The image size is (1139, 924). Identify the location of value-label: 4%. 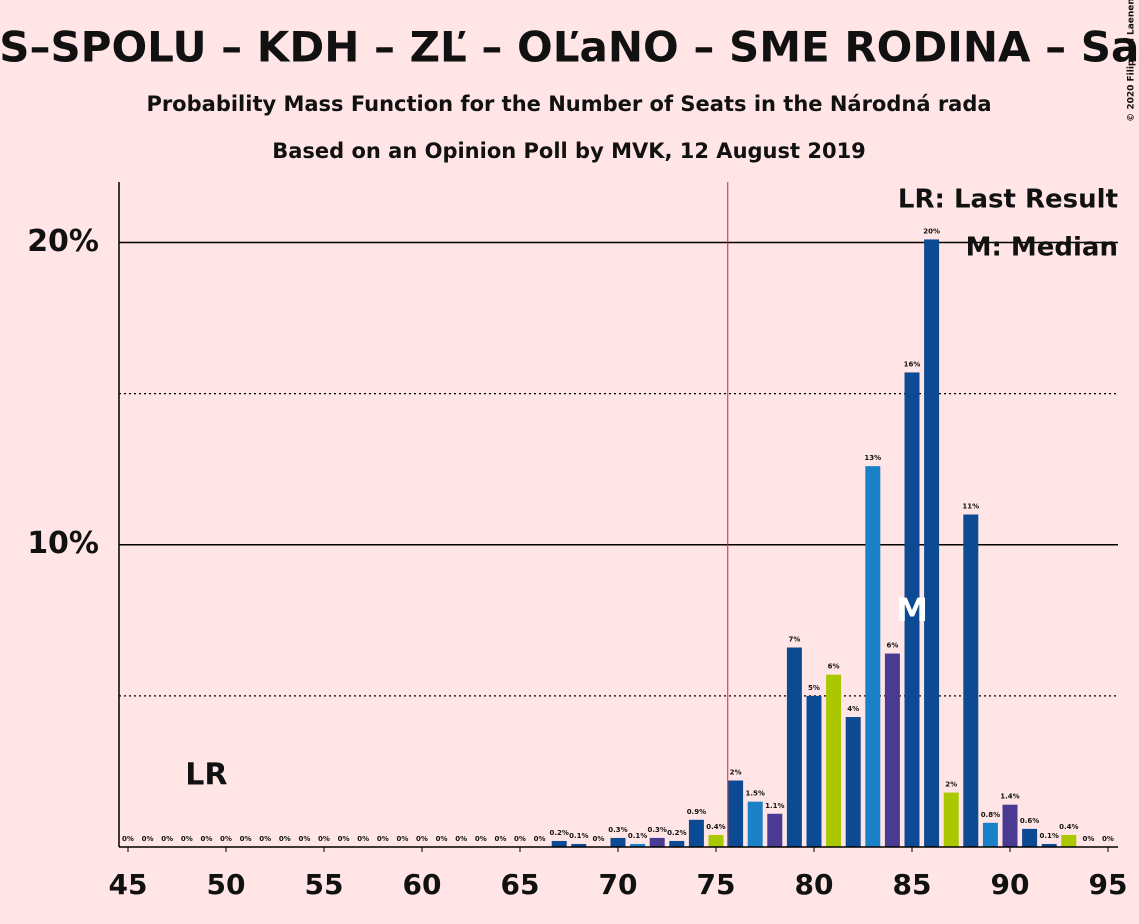
(853, 709).